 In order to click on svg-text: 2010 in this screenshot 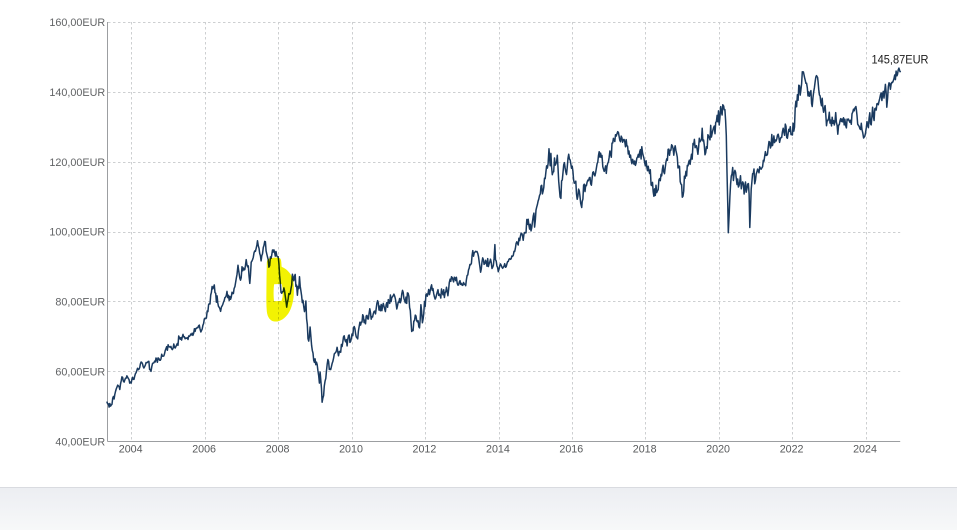, I will do `click(351, 449)`.